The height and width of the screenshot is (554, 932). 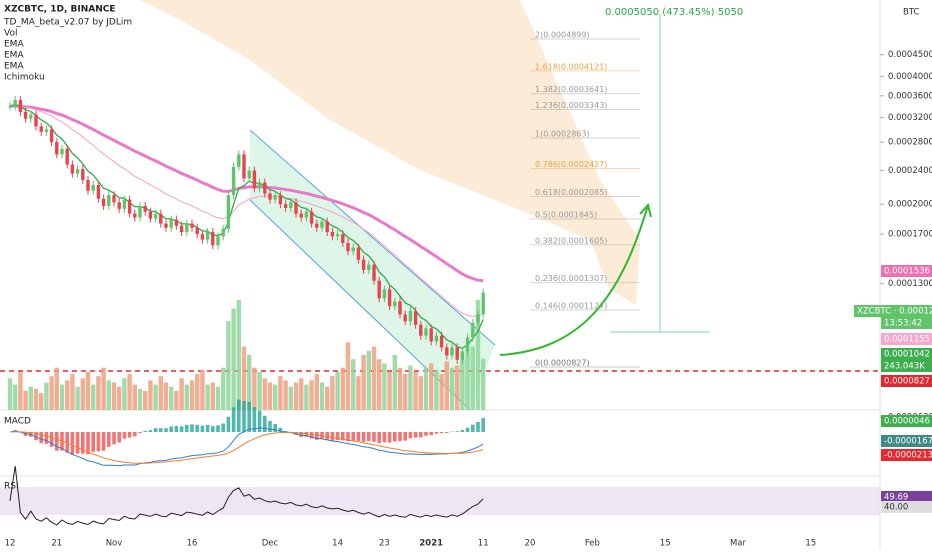 What do you see at coordinates (67, 23) in the screenshot?
I see `indicator-label: TD_MA_beta_v2.07 by JDLim` at bounding box center [67, 23].